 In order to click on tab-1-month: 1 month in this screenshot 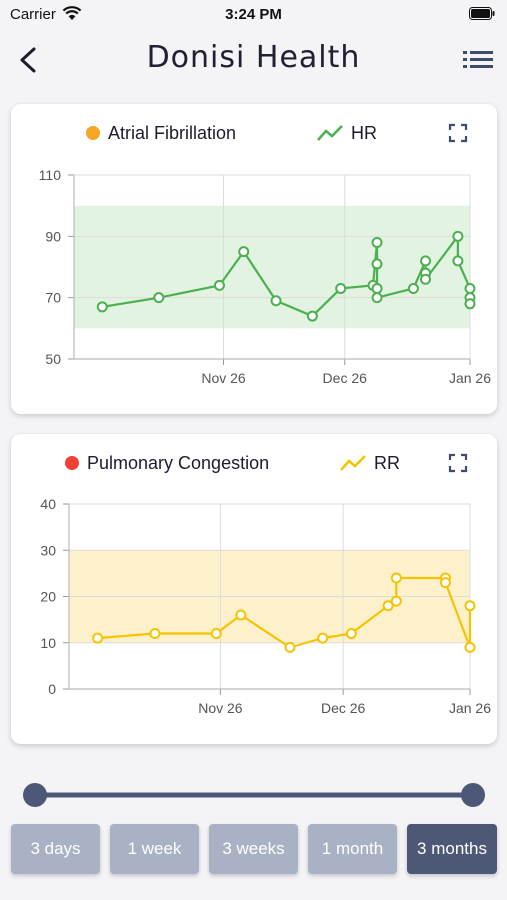, I will do `click(352, 849)`.